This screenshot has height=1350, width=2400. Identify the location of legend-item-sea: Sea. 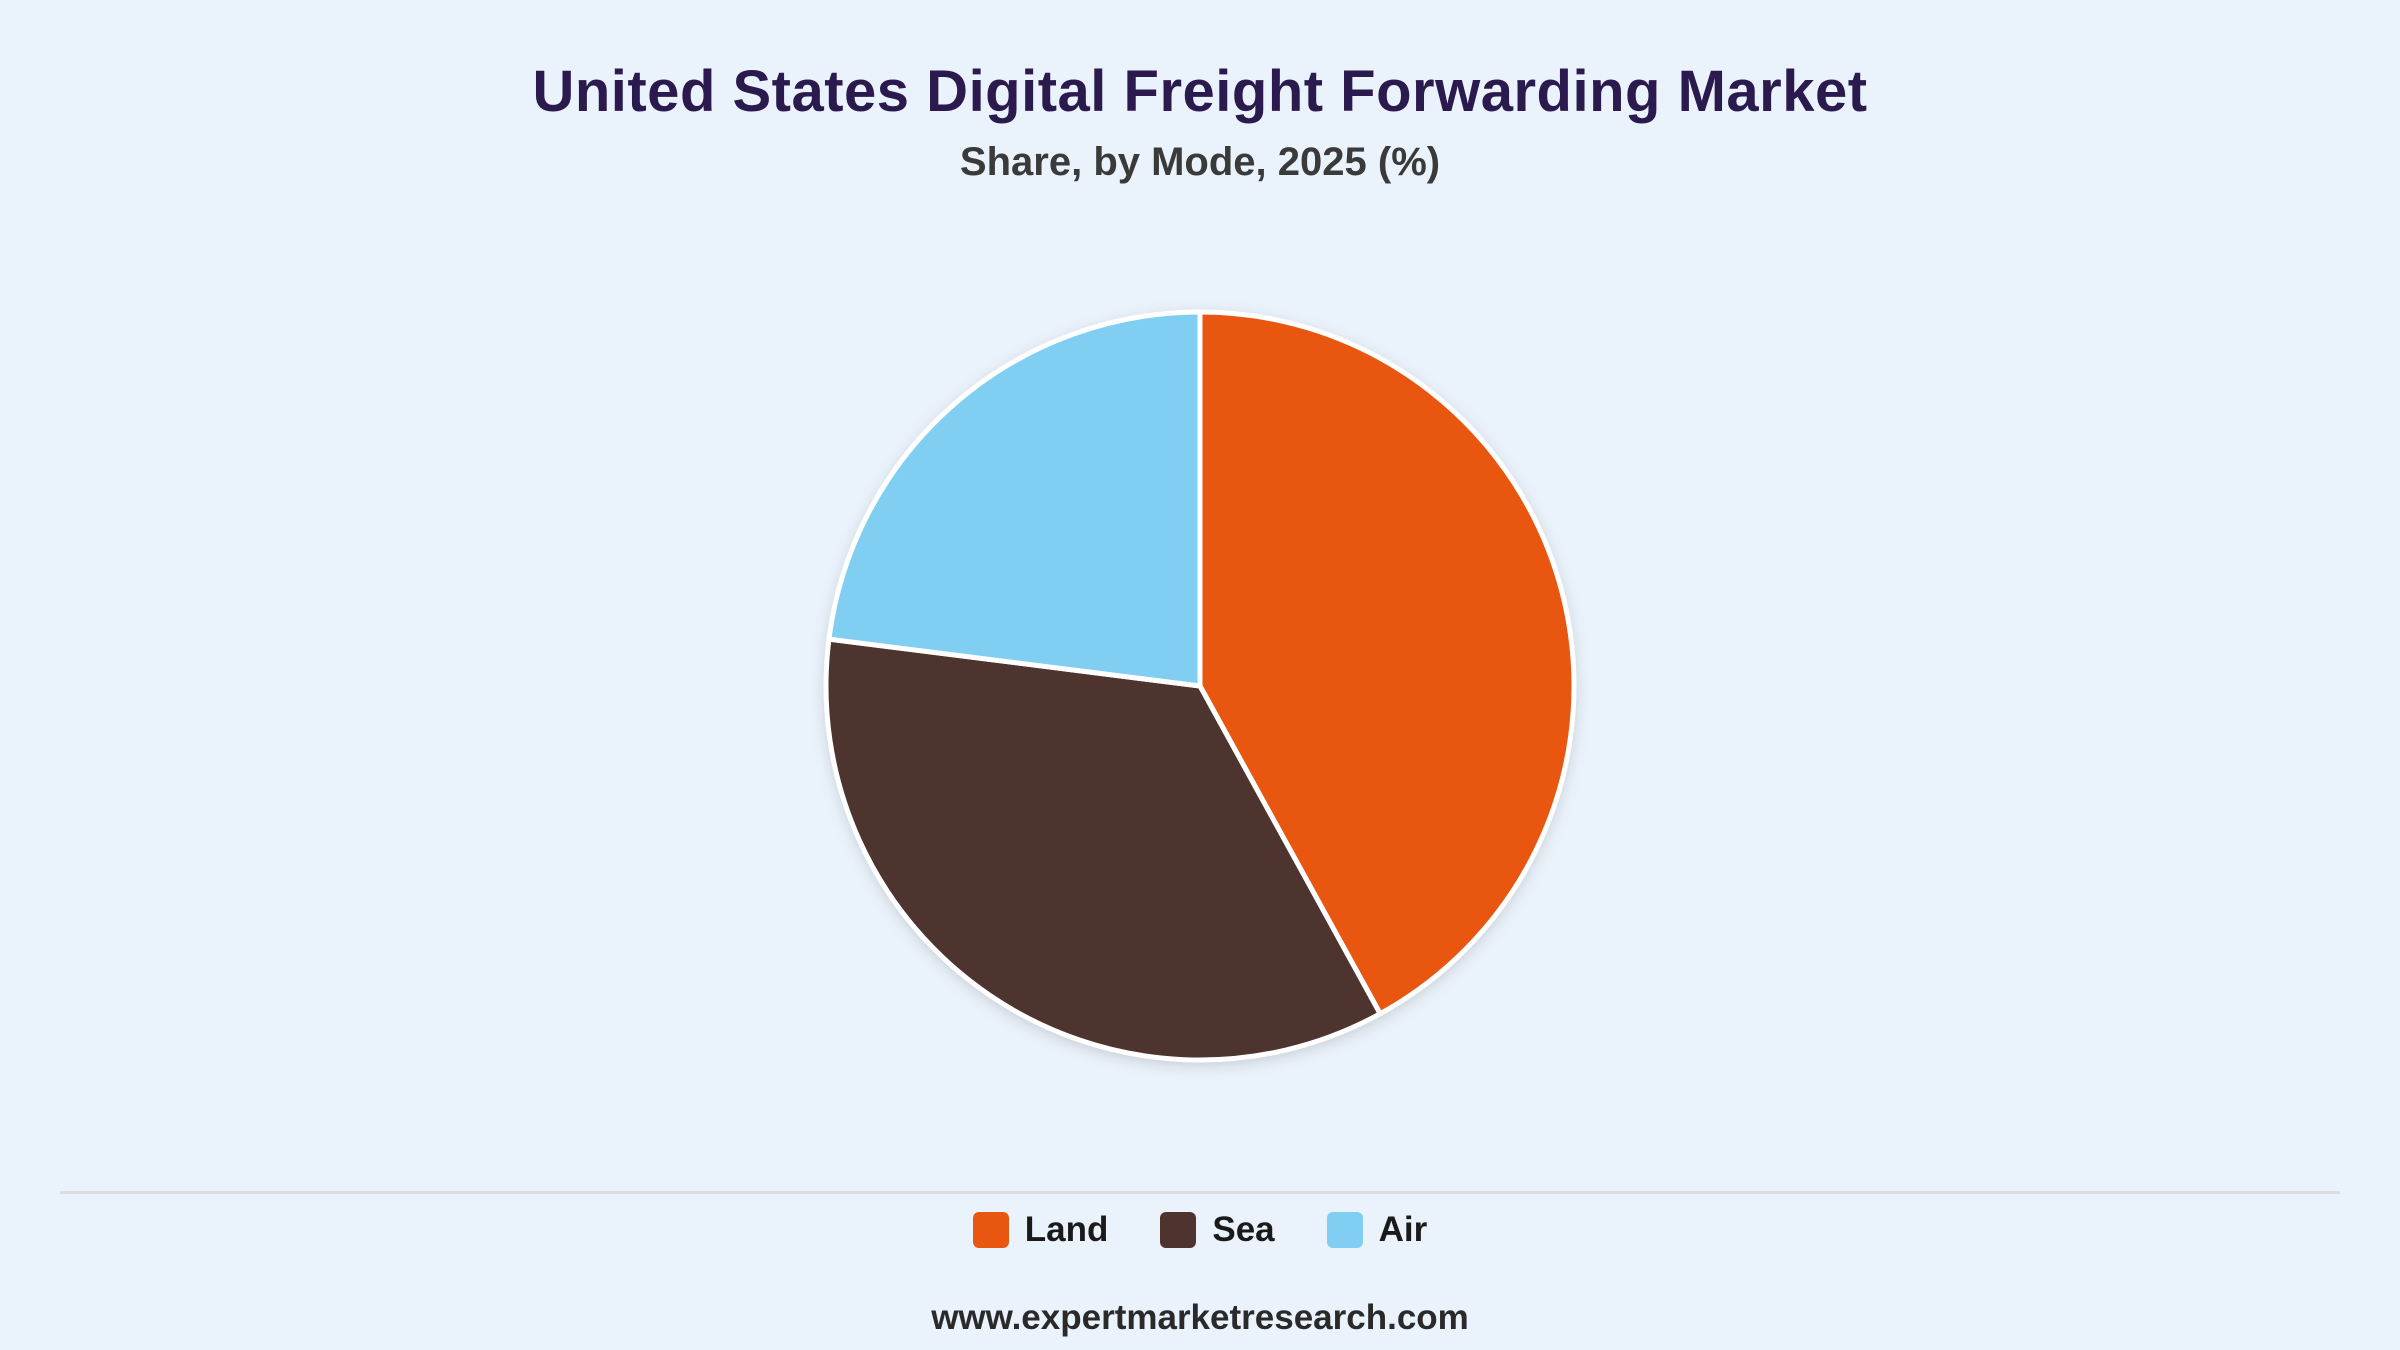
(1217, 1230).